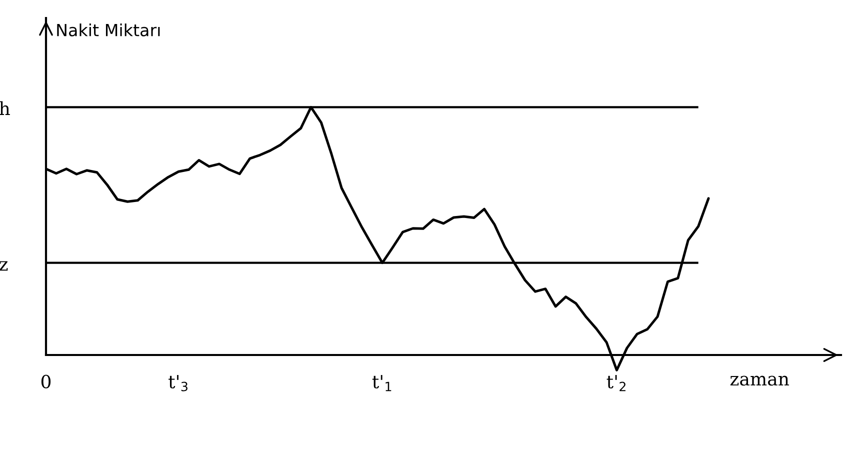 The width and height of the screenshot is (847, 453). What do you see at coordinates (759, 381) in the screenshot?
I see `x-axis-title: zaman` at bounding box center [759, 381].